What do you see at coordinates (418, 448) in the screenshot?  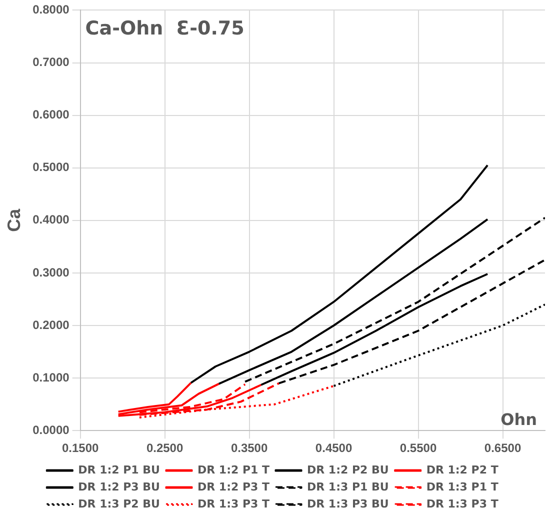 I see `x-tick-label: 0.5500` at bounding box center [418, 448].